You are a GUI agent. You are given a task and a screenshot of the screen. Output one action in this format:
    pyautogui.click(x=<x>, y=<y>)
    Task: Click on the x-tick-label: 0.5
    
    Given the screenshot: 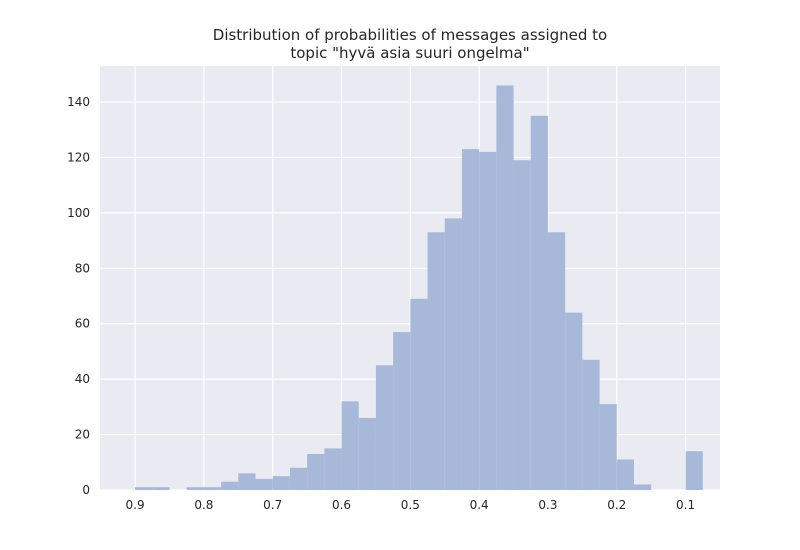 What is the action you would take?
    pyautogui.click(x=410, y=505)
    